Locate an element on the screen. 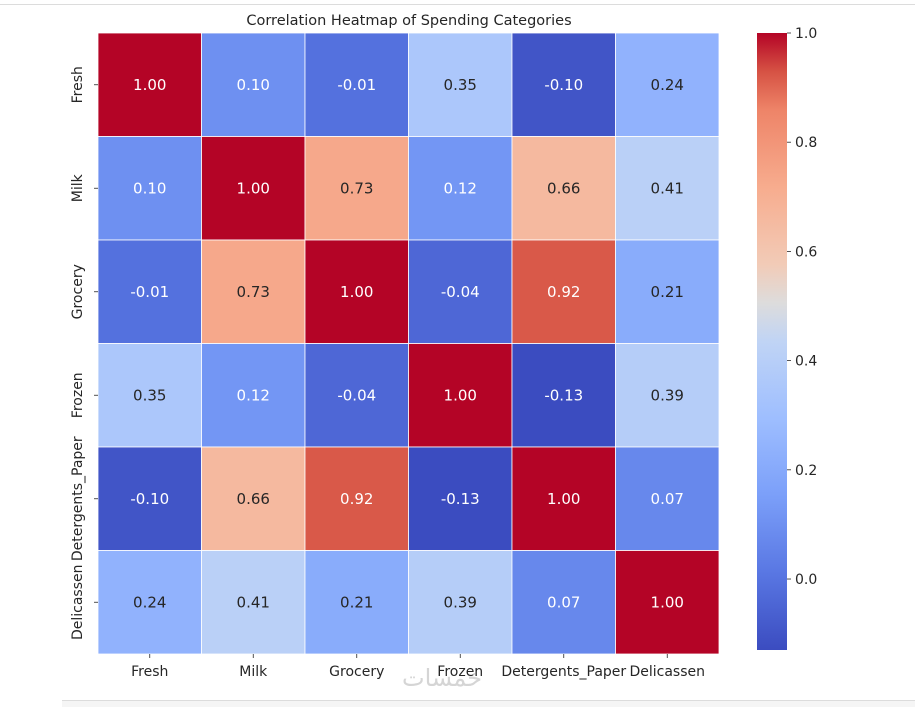  heatmap-cell-r5-c1 is located at coordinates (253, 602).